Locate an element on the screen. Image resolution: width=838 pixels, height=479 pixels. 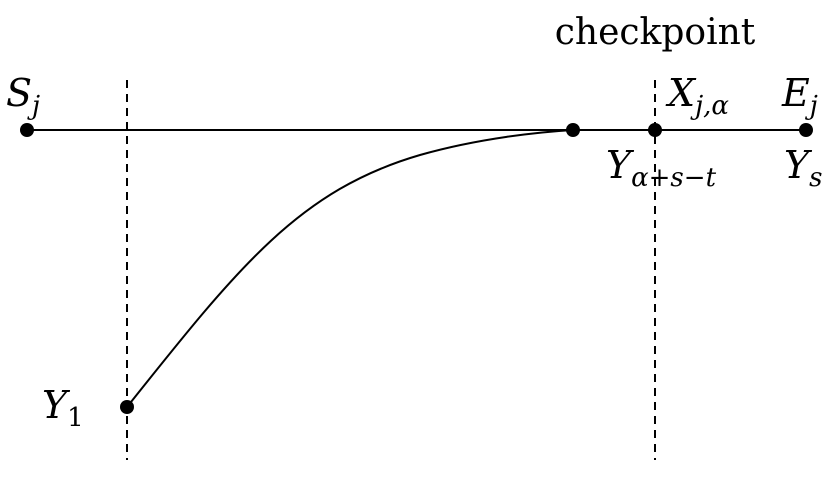
label-X: Xj,α is located at coordinates (697, 96).